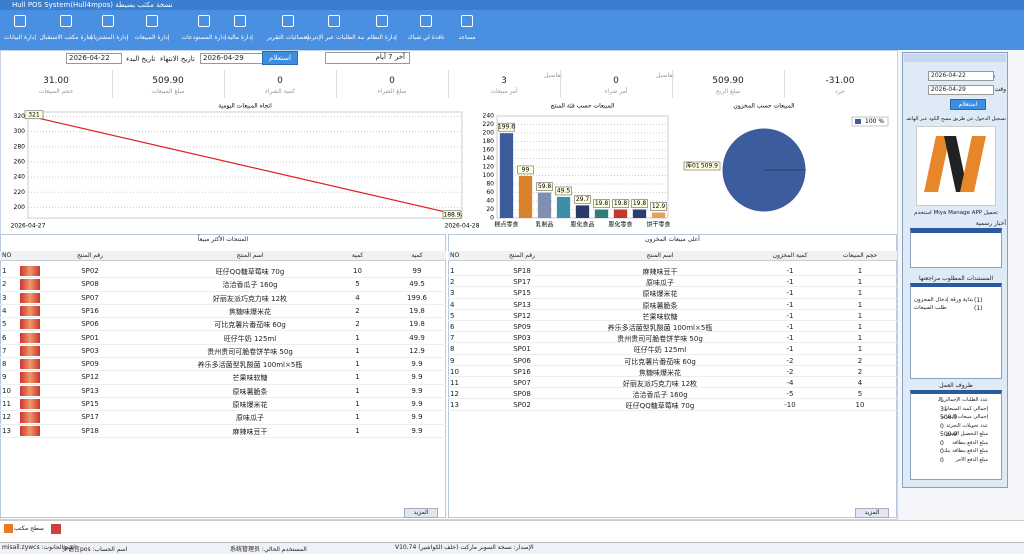 This screenshot has height=554, width=1024. Describe the element at coordinates (790, 383) in the screenshot. I see `table-cell: -4` at that location.